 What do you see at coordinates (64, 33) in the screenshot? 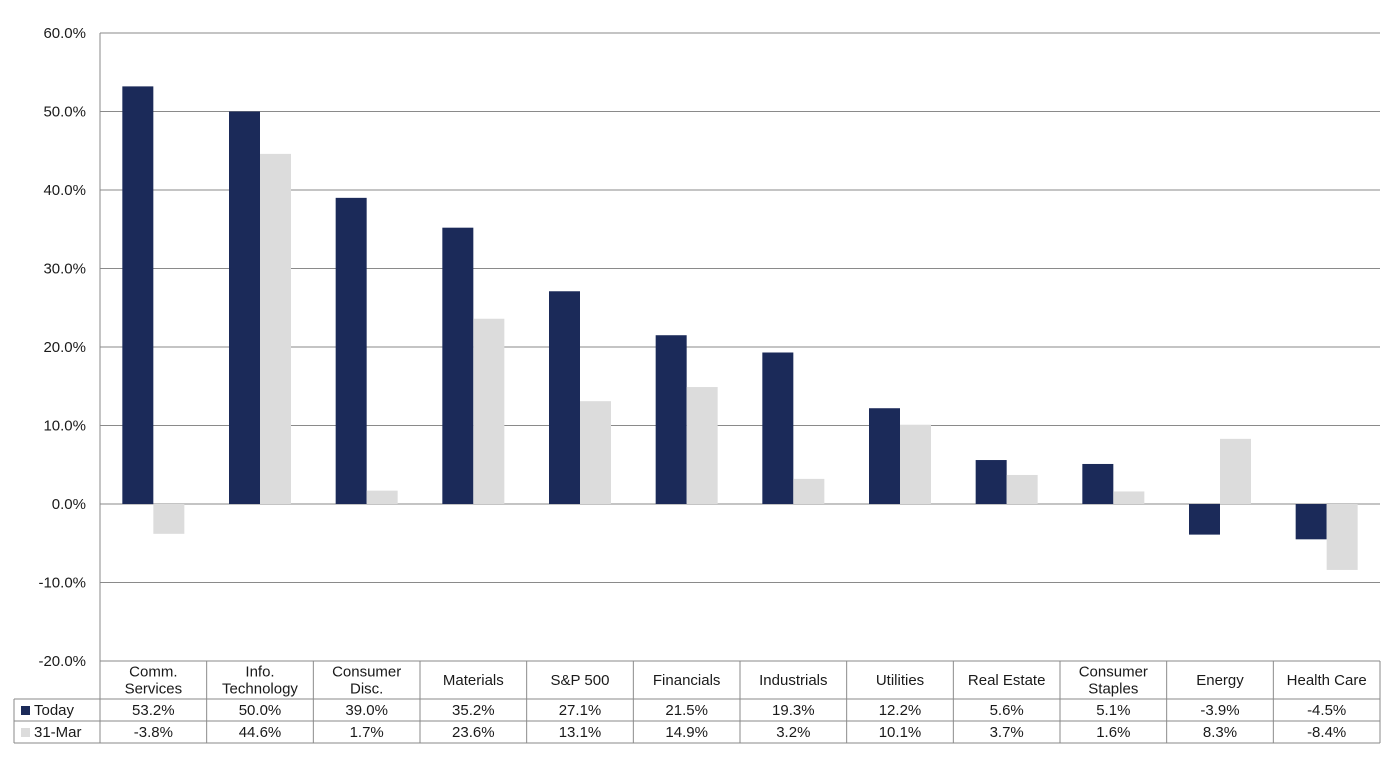
I see `y-tick-label: 60.0%` at bounding box center [64, 33].